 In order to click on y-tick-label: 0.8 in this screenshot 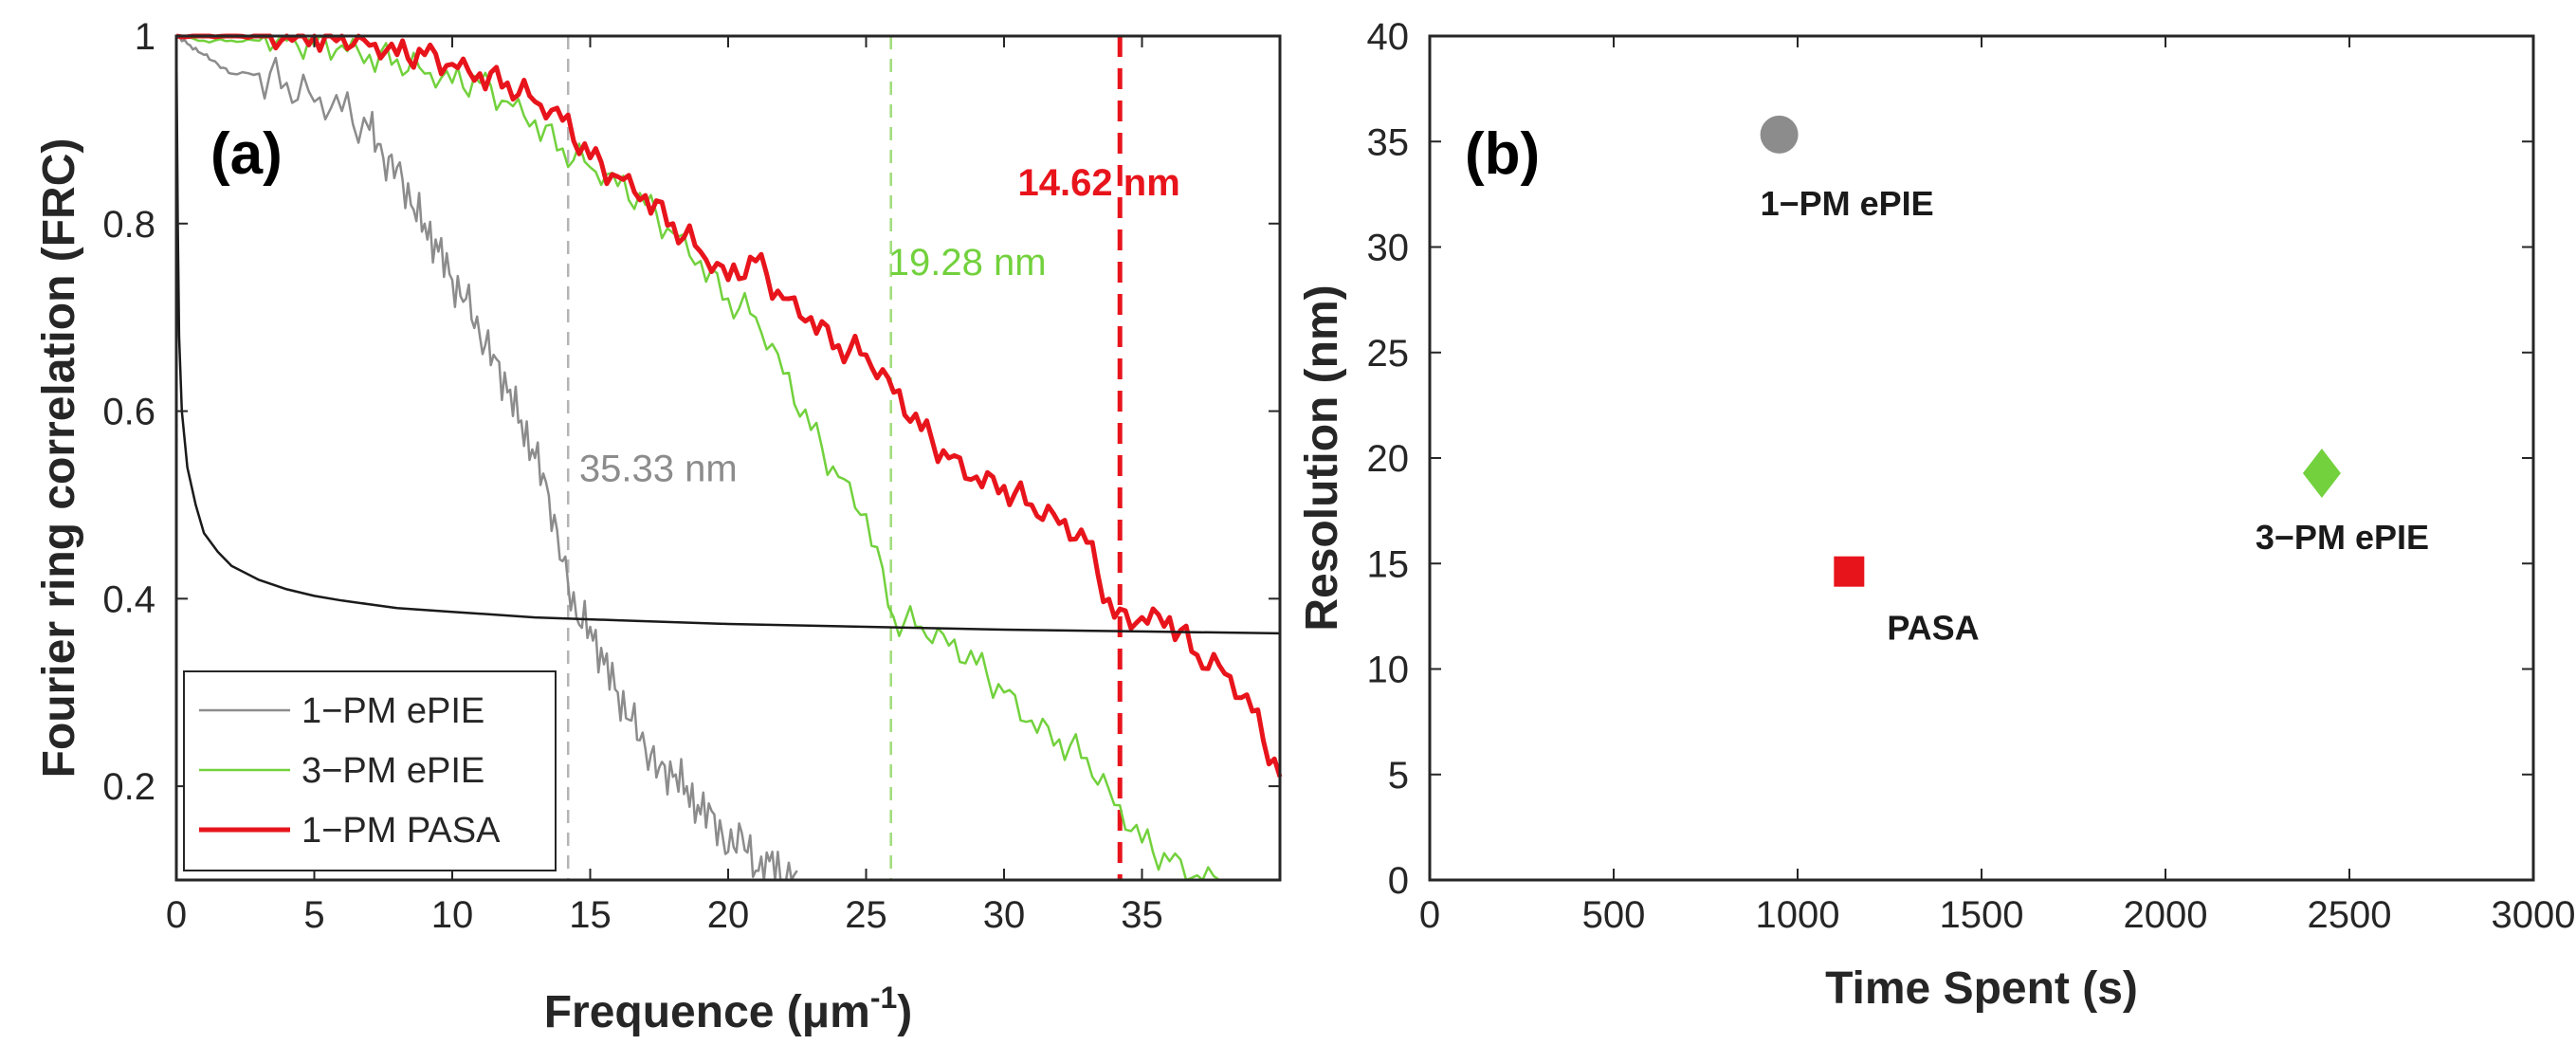, I will do `click(128, 225)`.